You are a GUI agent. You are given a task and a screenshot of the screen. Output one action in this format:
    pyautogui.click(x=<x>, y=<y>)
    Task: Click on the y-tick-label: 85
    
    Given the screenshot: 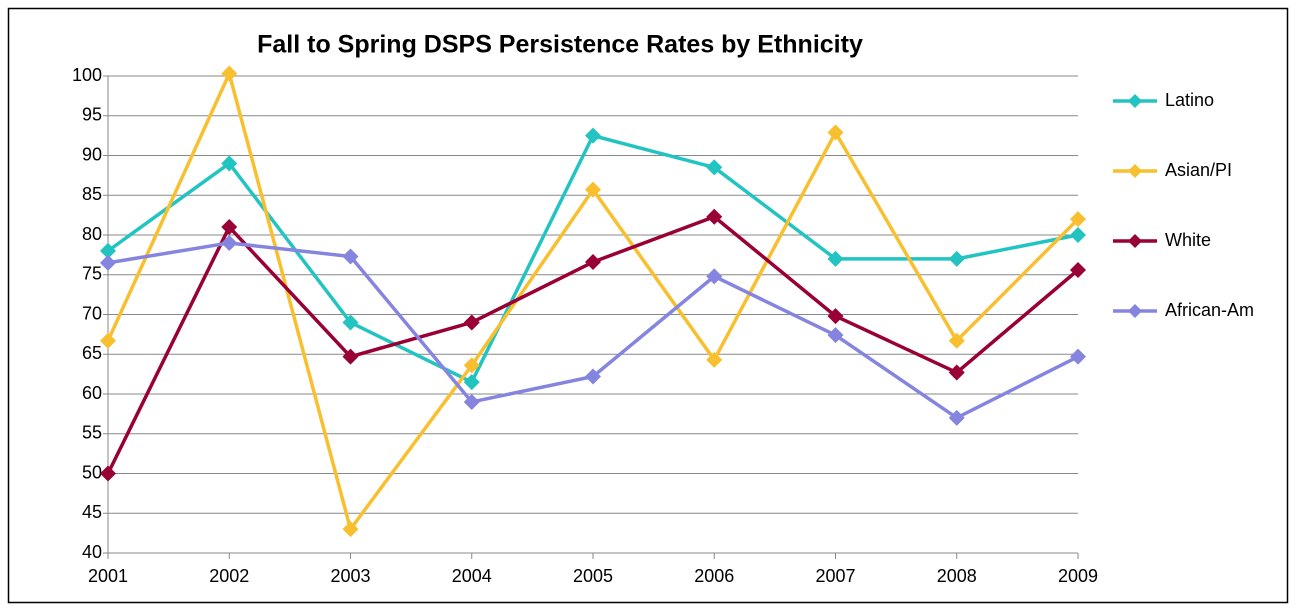 What is the action you would take?
    pyautogui.click(x=92, y=194)
    